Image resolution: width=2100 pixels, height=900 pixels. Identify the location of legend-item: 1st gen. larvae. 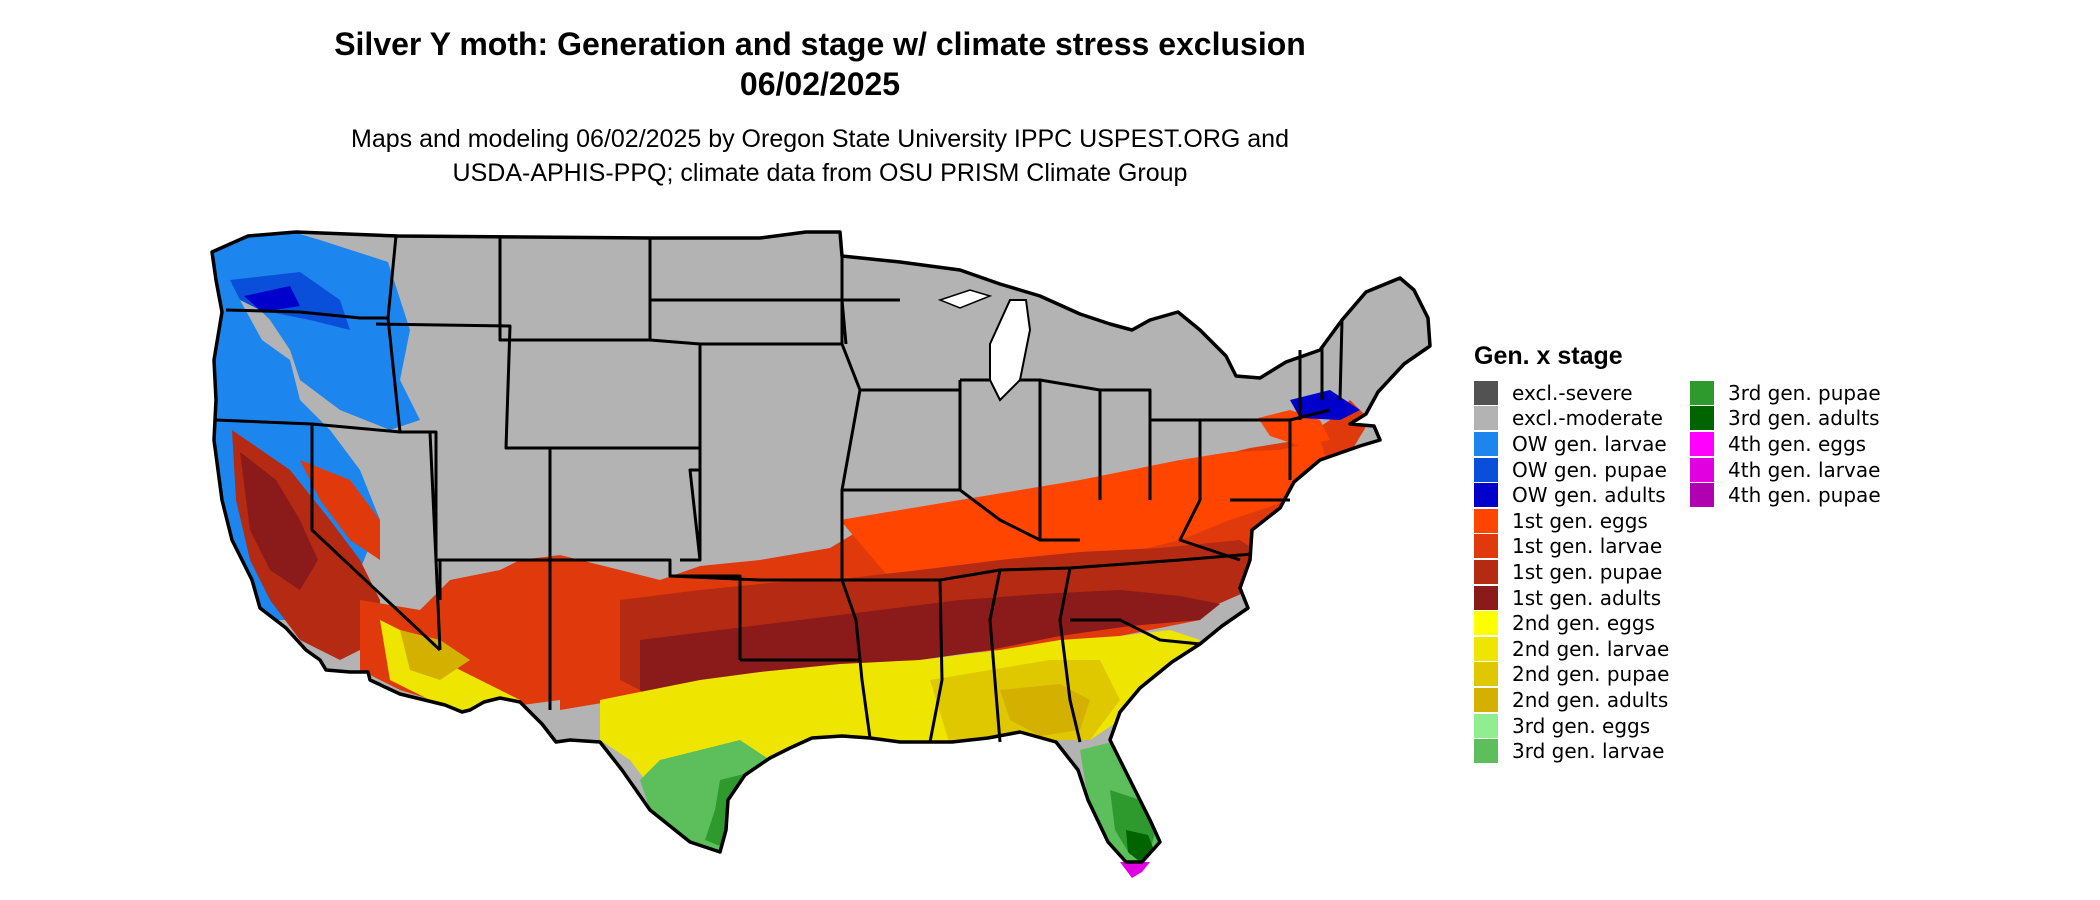
(1582, 547).